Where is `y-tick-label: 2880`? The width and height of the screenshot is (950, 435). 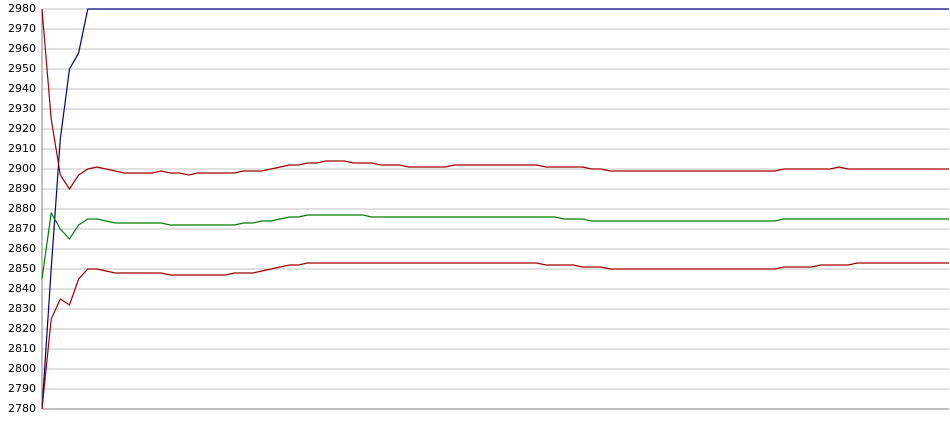
y-tick-label: 2880 is located at coordinates (22, 208).